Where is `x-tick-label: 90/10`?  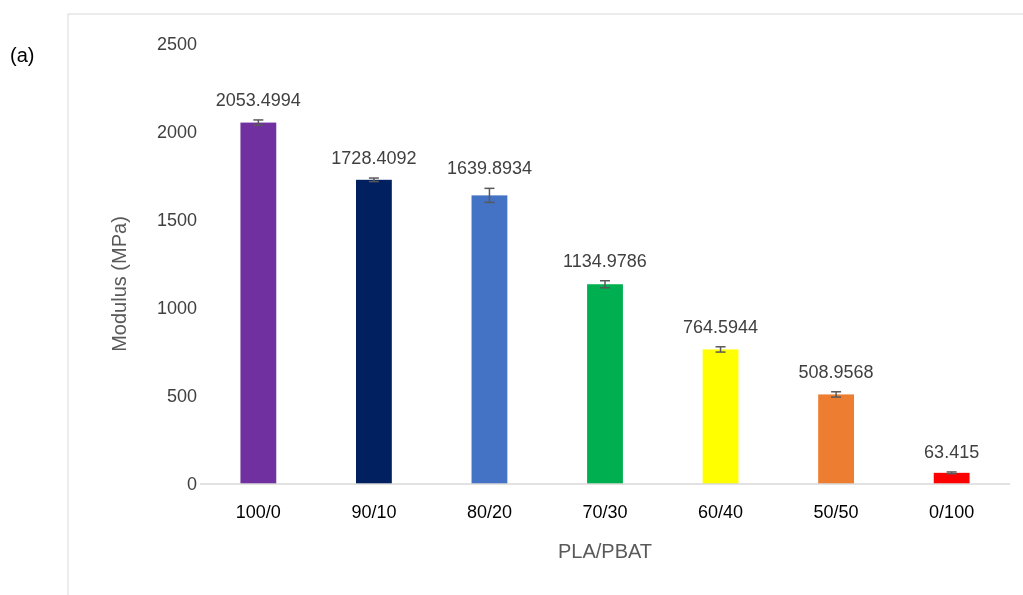
x-tick-label: 90/10 is located at coordinates (374, 512).